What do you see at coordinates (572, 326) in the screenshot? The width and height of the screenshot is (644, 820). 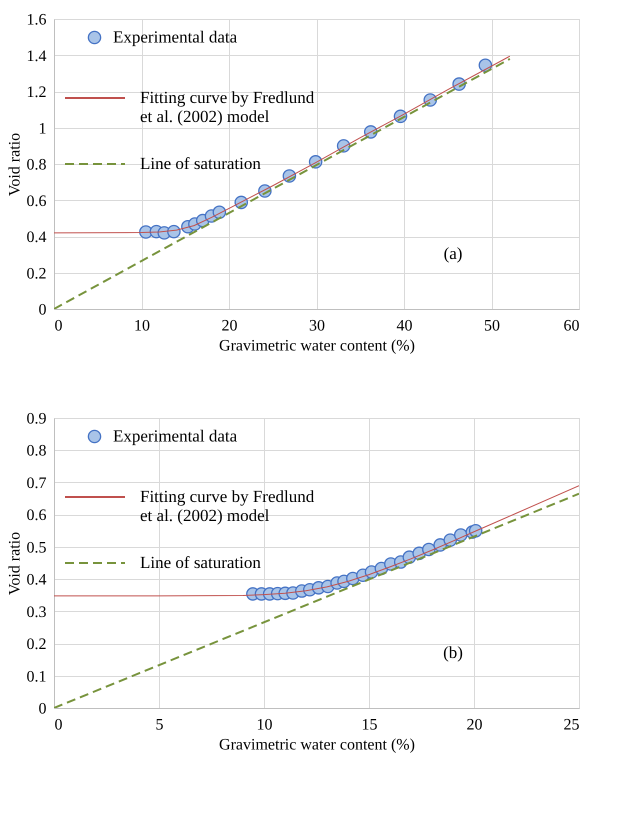 I see `x-tick-label: 60` at bounding box center [572, 326].